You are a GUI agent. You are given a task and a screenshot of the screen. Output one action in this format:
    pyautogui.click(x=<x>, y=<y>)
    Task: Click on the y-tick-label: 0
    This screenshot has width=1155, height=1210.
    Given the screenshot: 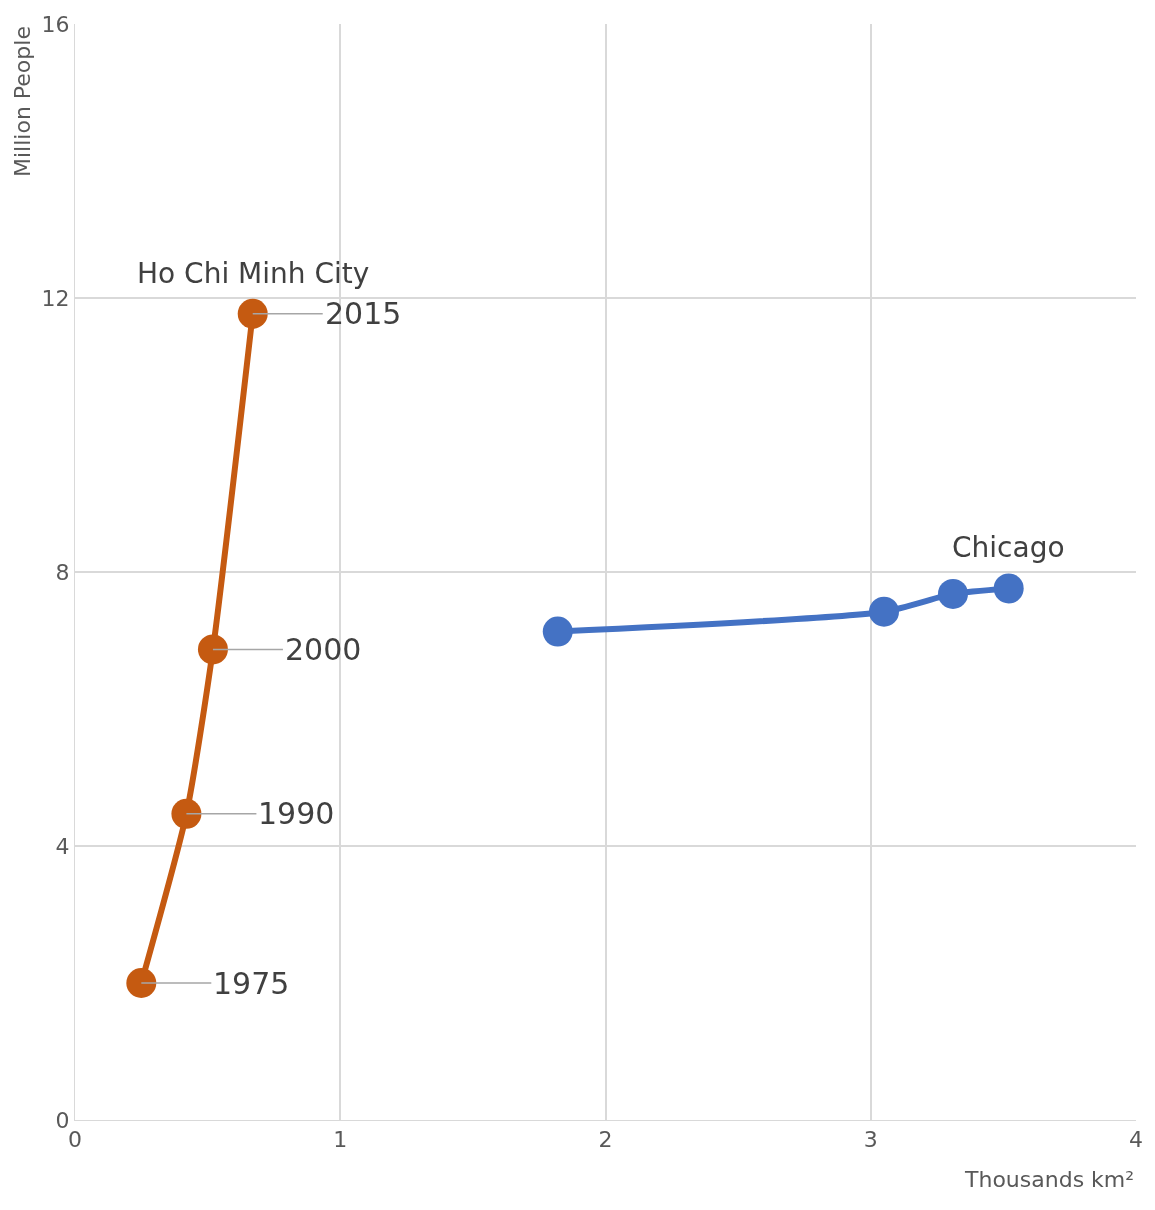 What is the action you would take?
    pyautogui.click(x=62, y=1120)
    